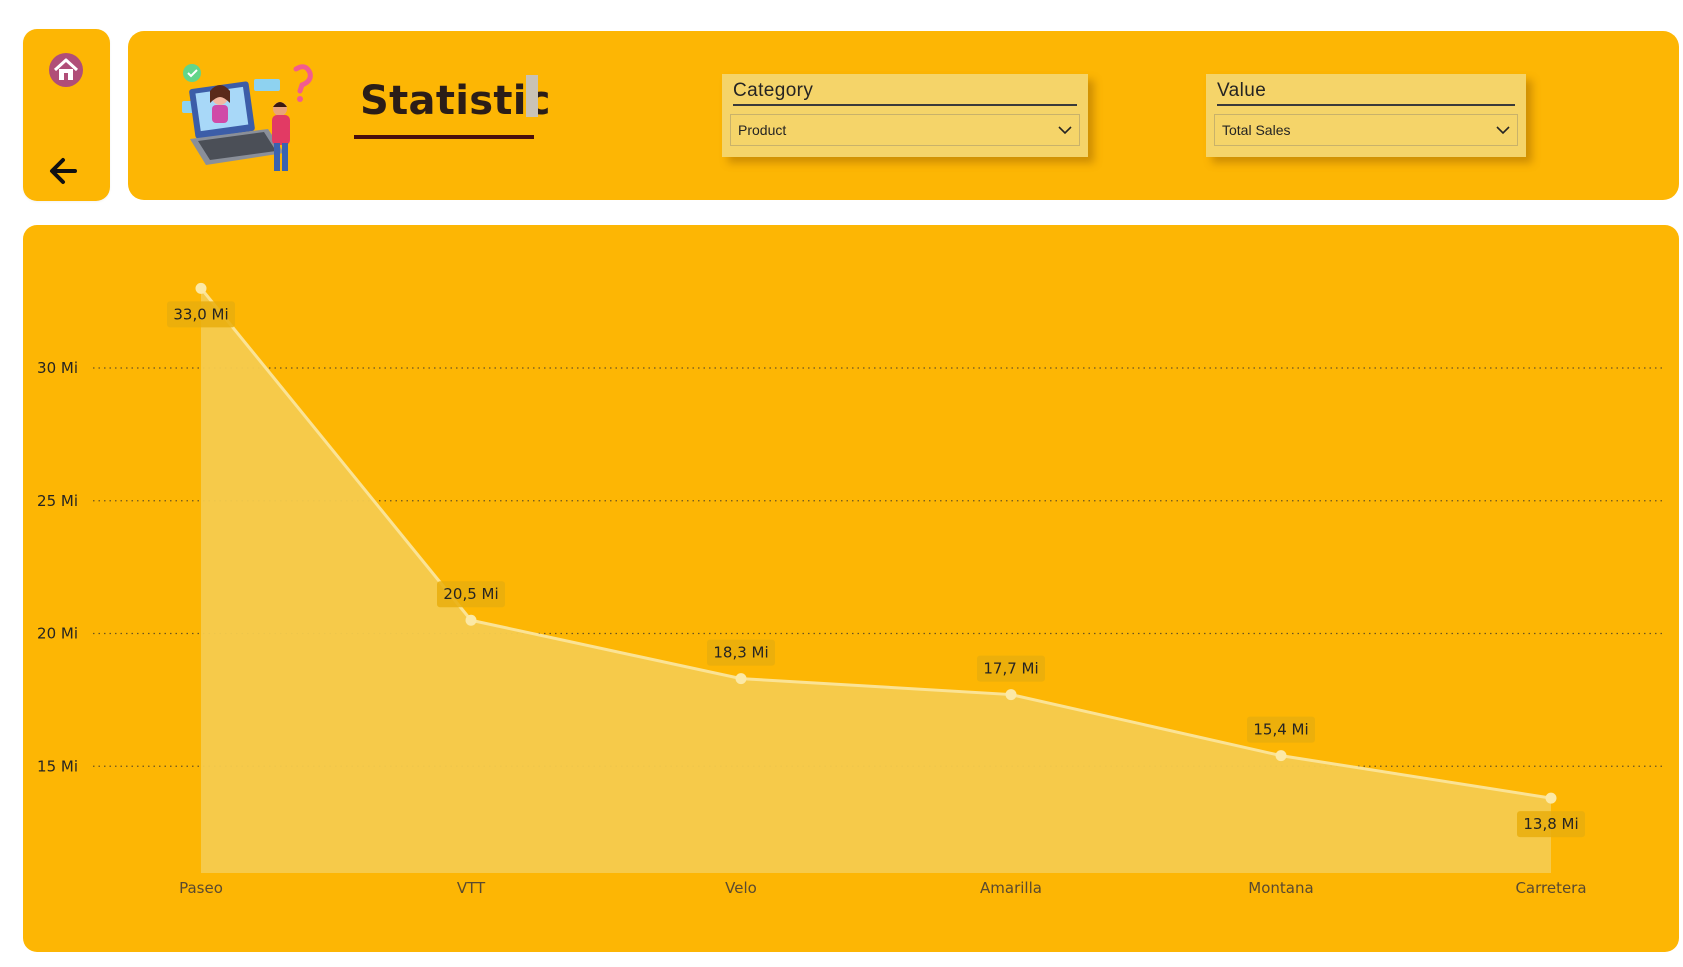  Describe the element at coordinates (532, 96) in the screenshot. I see `text-cursor` at that location.